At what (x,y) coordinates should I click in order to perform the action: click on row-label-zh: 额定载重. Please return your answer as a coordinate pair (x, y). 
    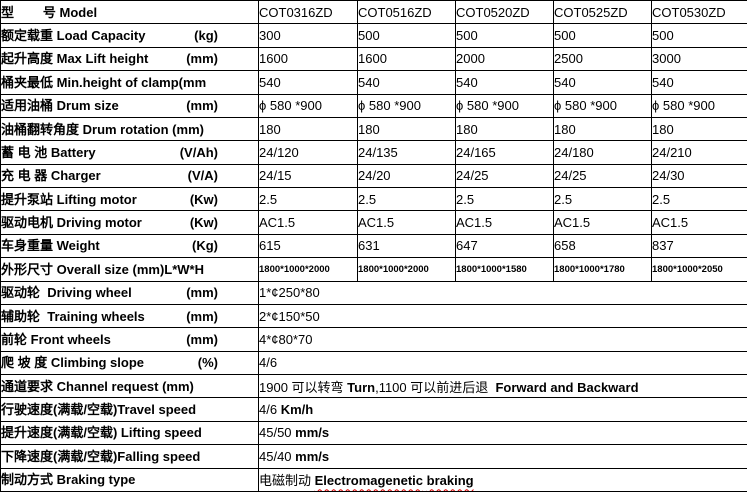
    Looking at the image, I should click on (29, 36).